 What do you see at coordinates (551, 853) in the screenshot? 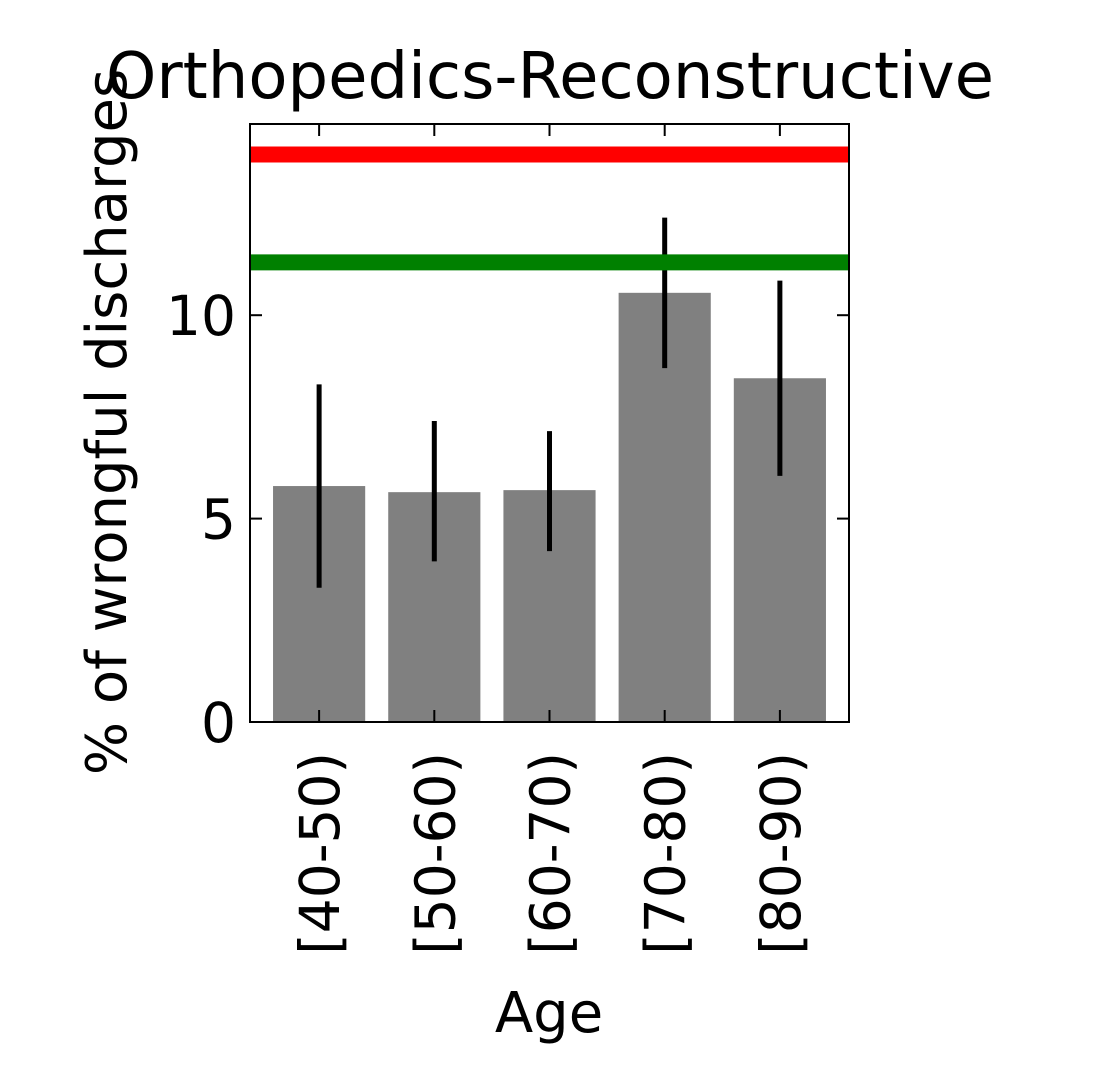
I see `x-tick-label-2: [60-70)` at bounding box center [551, 853].